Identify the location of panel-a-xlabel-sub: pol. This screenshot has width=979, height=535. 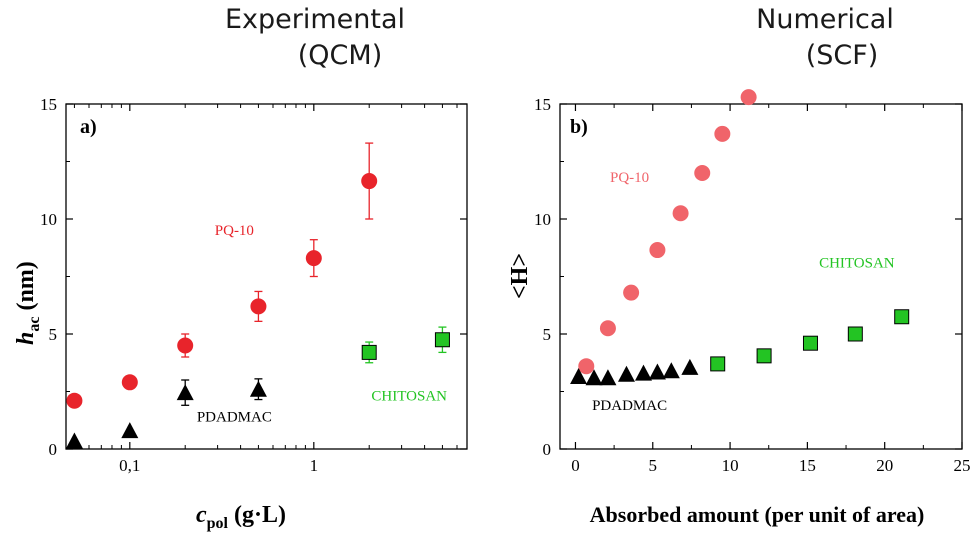
(218, 523).